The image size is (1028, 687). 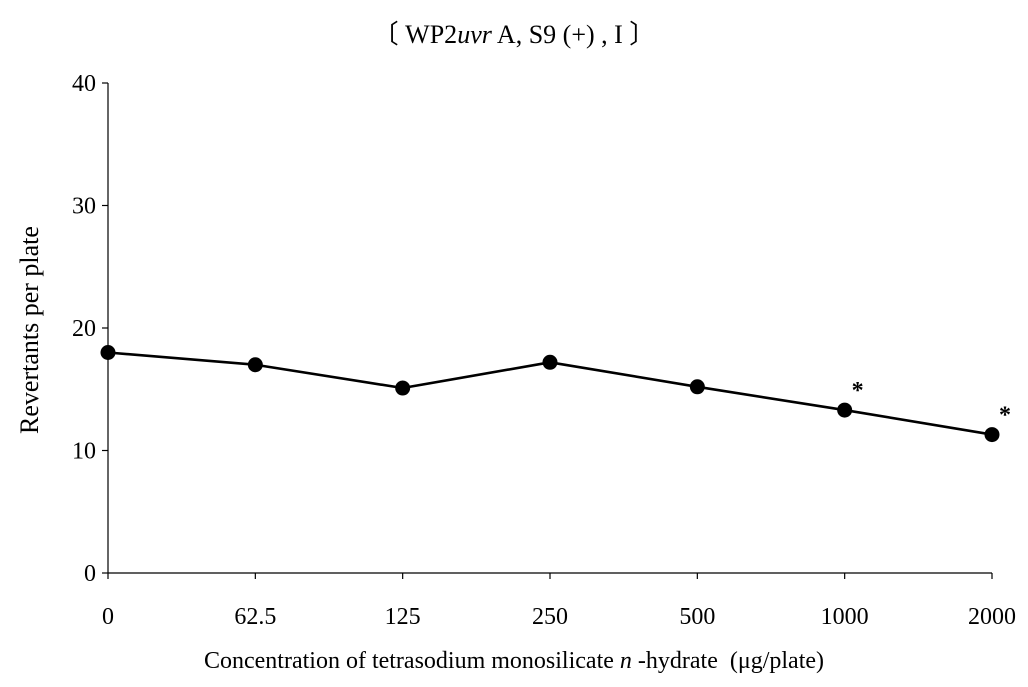 What do you see at coordinates (625, 661) in the screenshot?
I see `x-axis-label-italic: n` at bounding box center [625, 661].